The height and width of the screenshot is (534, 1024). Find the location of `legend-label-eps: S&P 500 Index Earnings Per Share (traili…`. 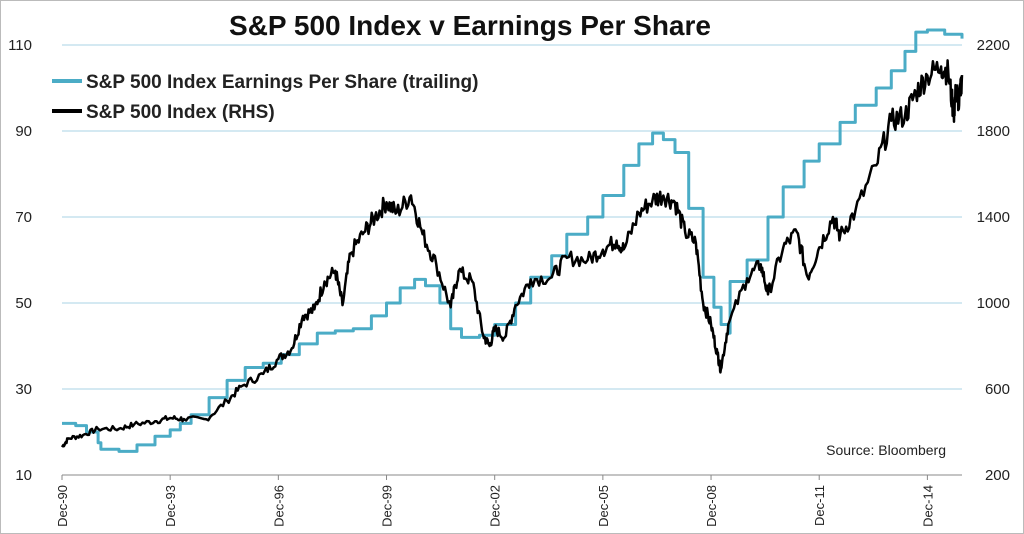

legend-label-eps: S&P 500 Index Earnings Per Share (traili… is located at coordinates (282, 82).